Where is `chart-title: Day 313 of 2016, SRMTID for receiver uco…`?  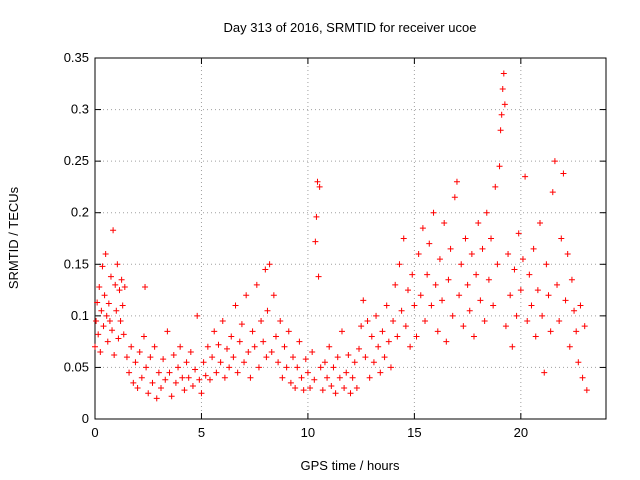
chart-title: Day 313 of 2016, SRMTID for receiver uco… is located at coordinates (350, 27).